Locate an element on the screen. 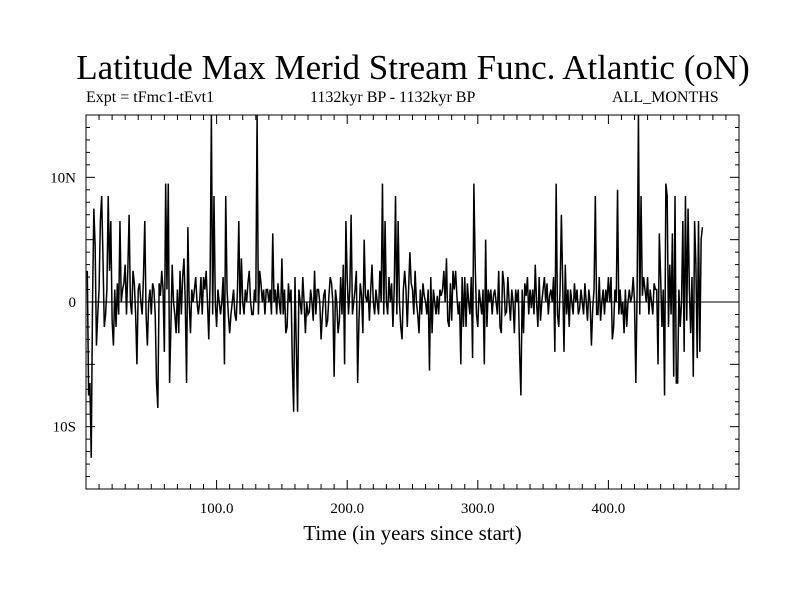 The width and height of the screenshot is (800, 600). x-tick-label: 100.0 is located at coordinates (217, 509).